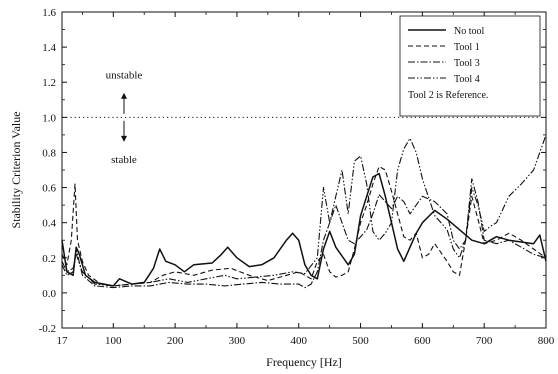  What do you see at coordinates (467, 63) in the screenshot?
I see `legend-entry-label: Tool 3` at bounding box center [467, 63].